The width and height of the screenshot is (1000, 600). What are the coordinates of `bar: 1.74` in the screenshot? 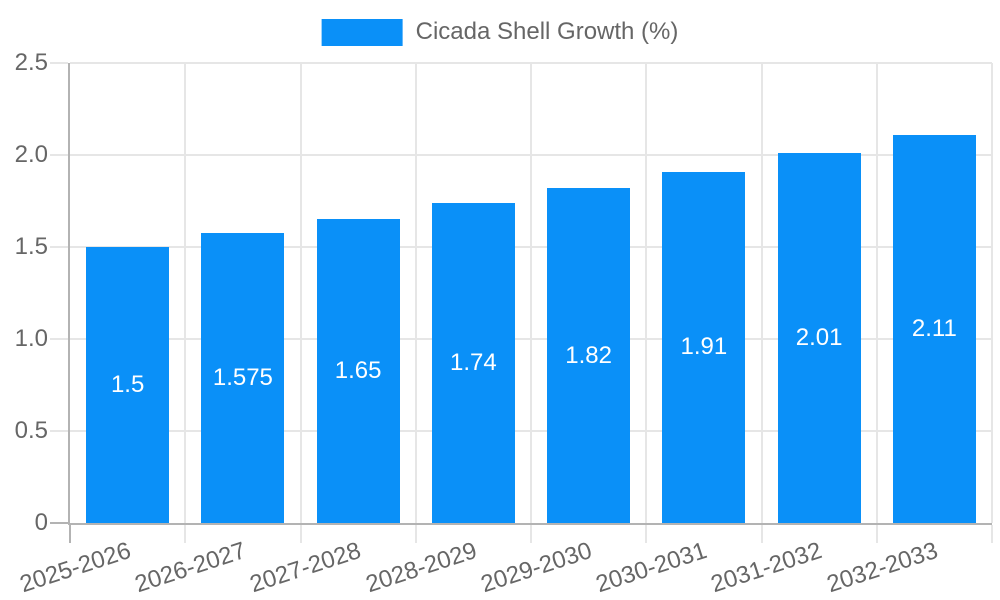 It's located at (473, 362).